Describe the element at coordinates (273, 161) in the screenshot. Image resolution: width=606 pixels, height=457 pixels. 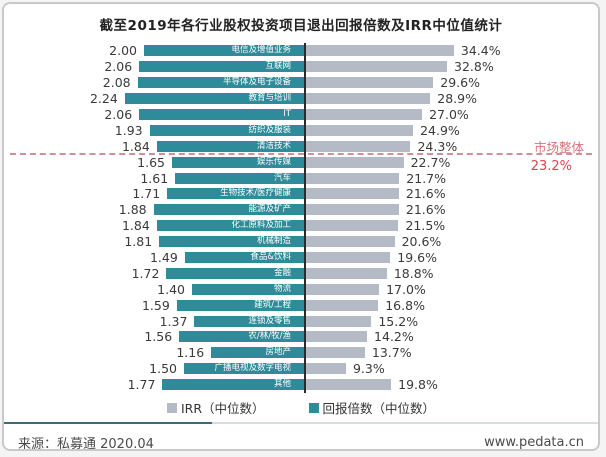
I see `industry-label: 娱乐传媒` at that location.